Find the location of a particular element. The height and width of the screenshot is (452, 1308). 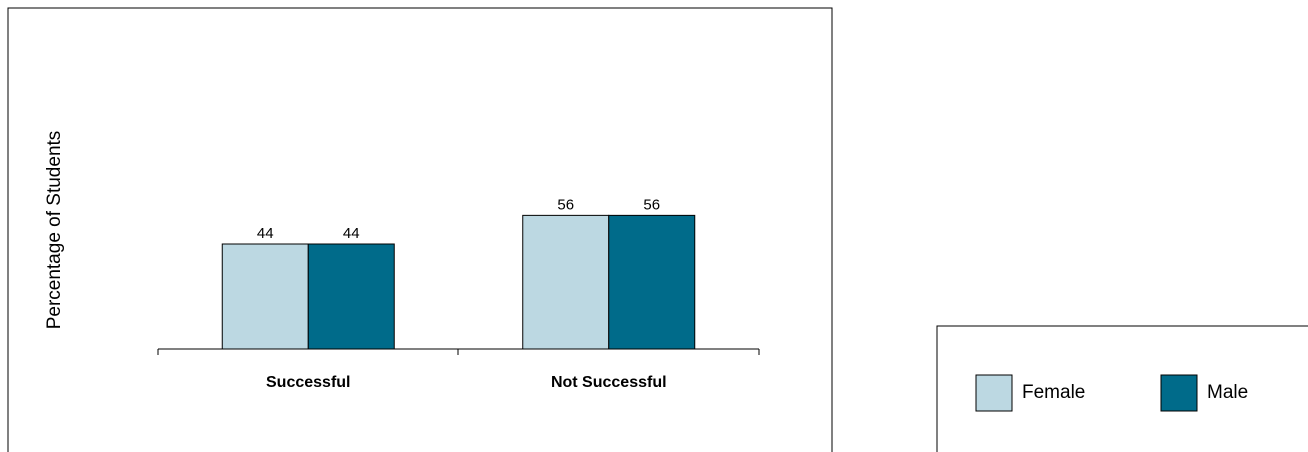

data-labels-layer: 44 44 56 56 is located at coordinates (458, 219).